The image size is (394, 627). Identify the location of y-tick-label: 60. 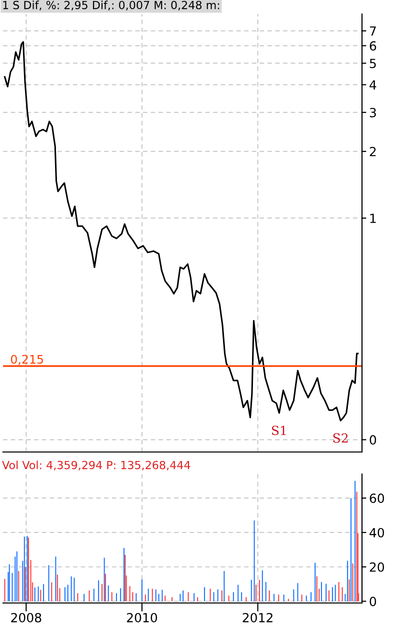
(377, 499).